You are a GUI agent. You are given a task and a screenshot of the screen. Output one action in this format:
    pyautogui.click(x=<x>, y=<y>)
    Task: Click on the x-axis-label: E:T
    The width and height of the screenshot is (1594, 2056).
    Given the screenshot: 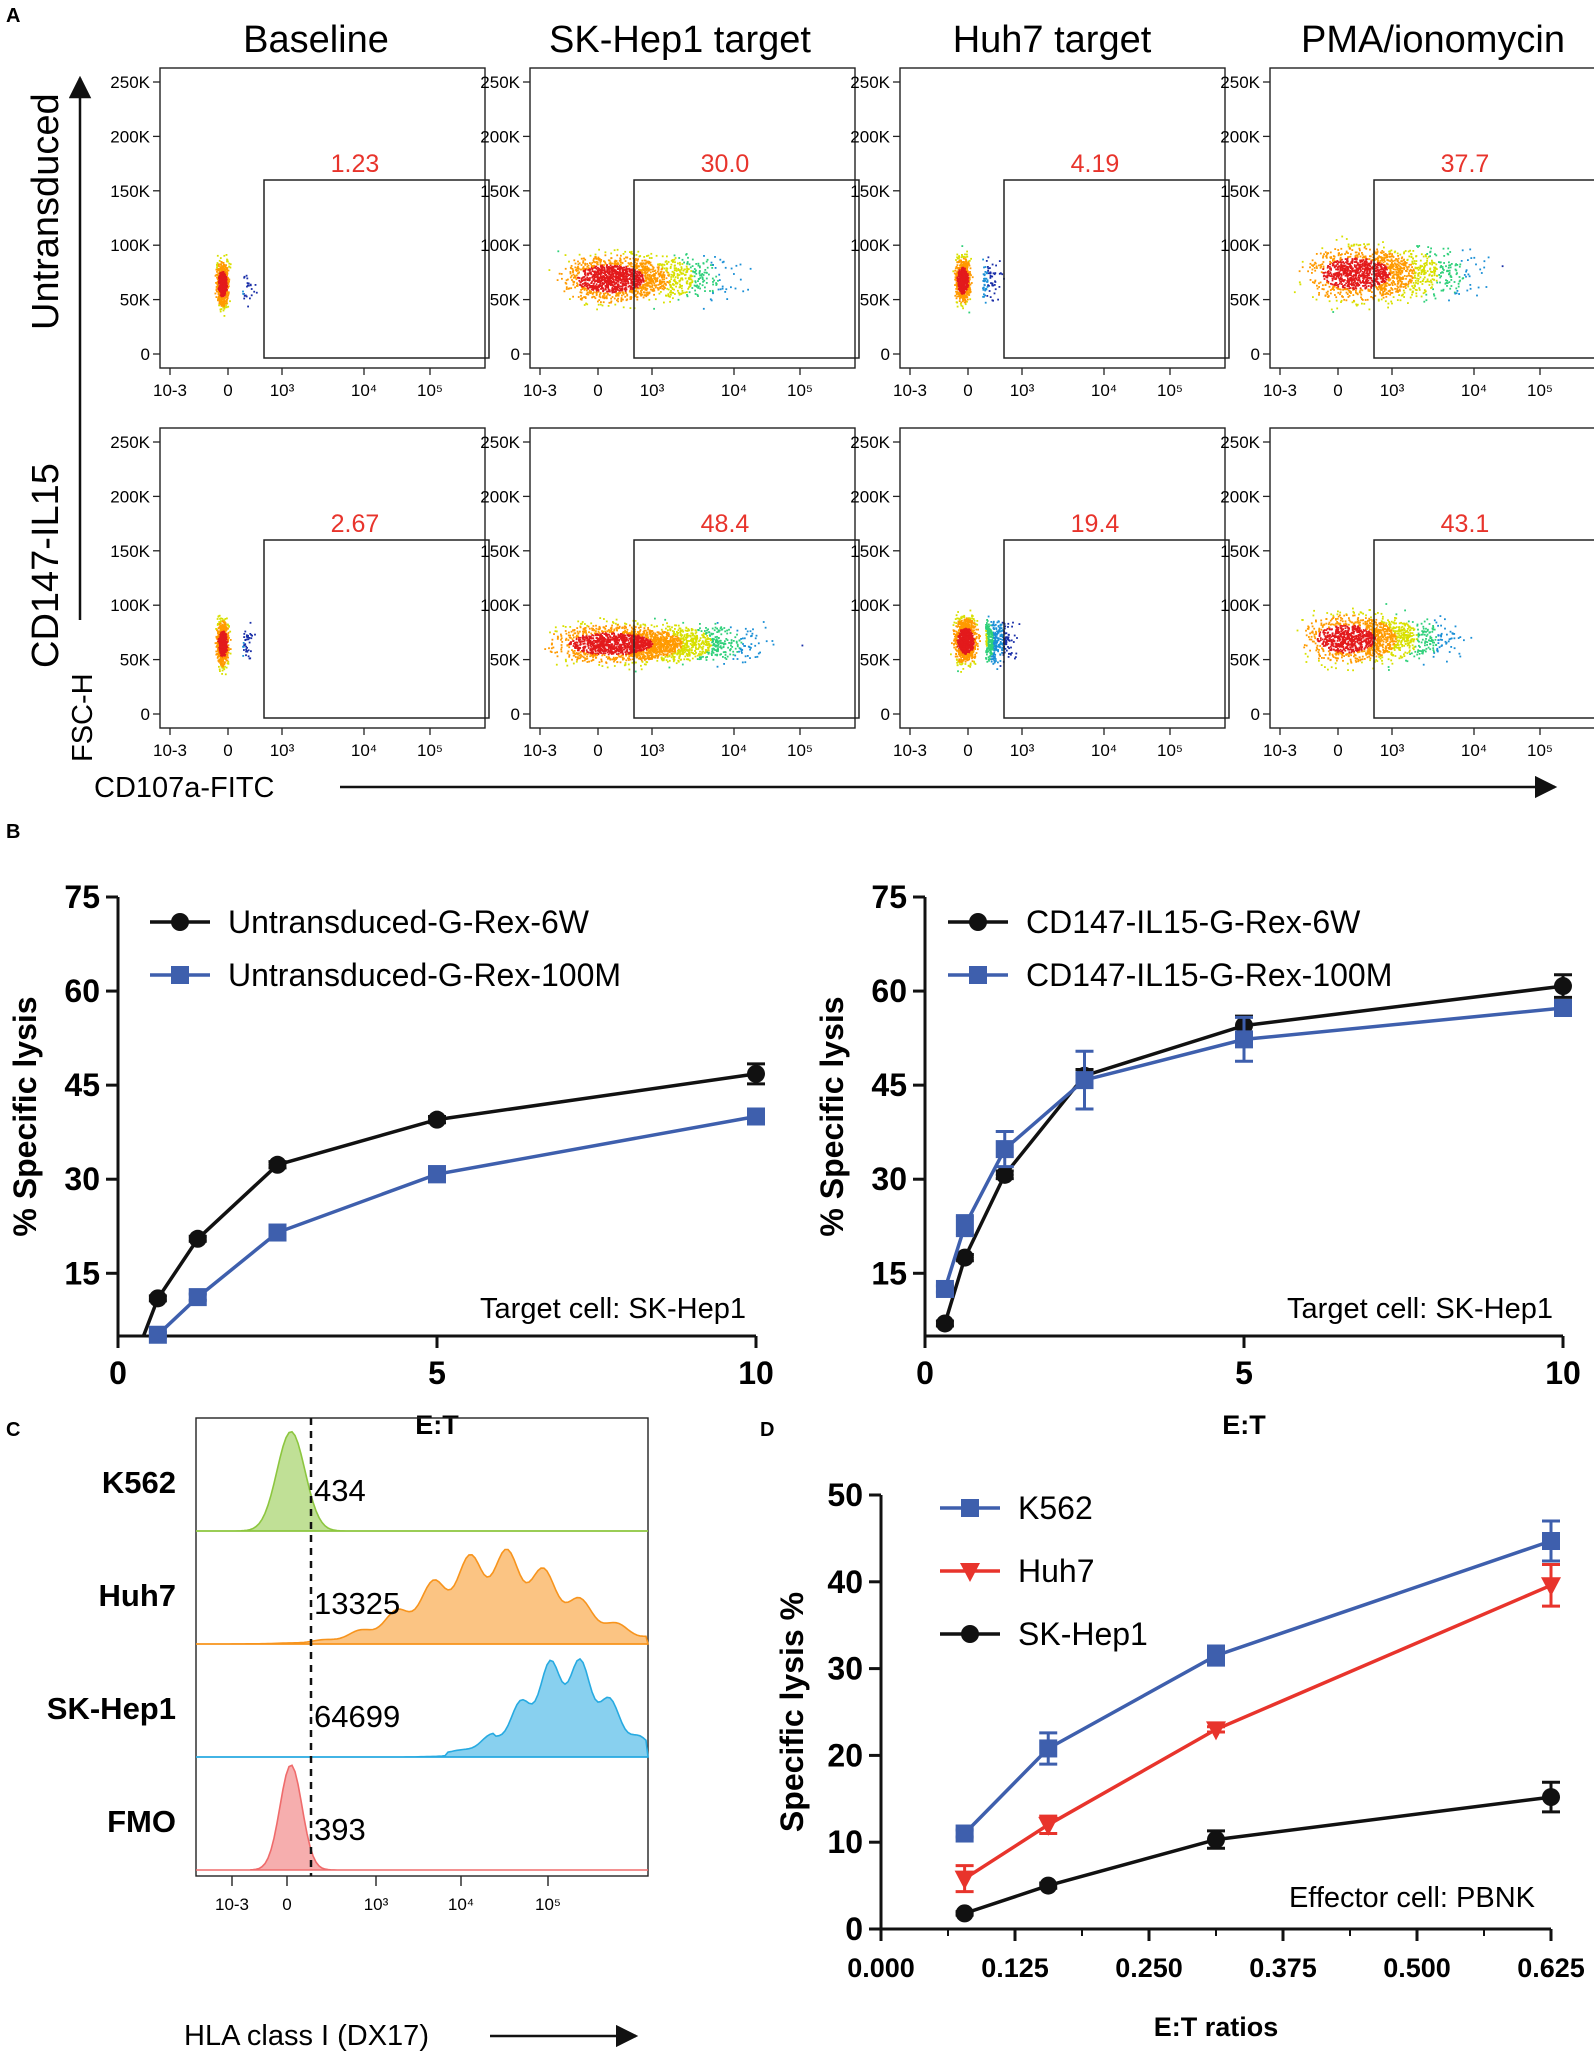 What is the action you would take?
    pyautogui.click(x=1244, y=1425)
    